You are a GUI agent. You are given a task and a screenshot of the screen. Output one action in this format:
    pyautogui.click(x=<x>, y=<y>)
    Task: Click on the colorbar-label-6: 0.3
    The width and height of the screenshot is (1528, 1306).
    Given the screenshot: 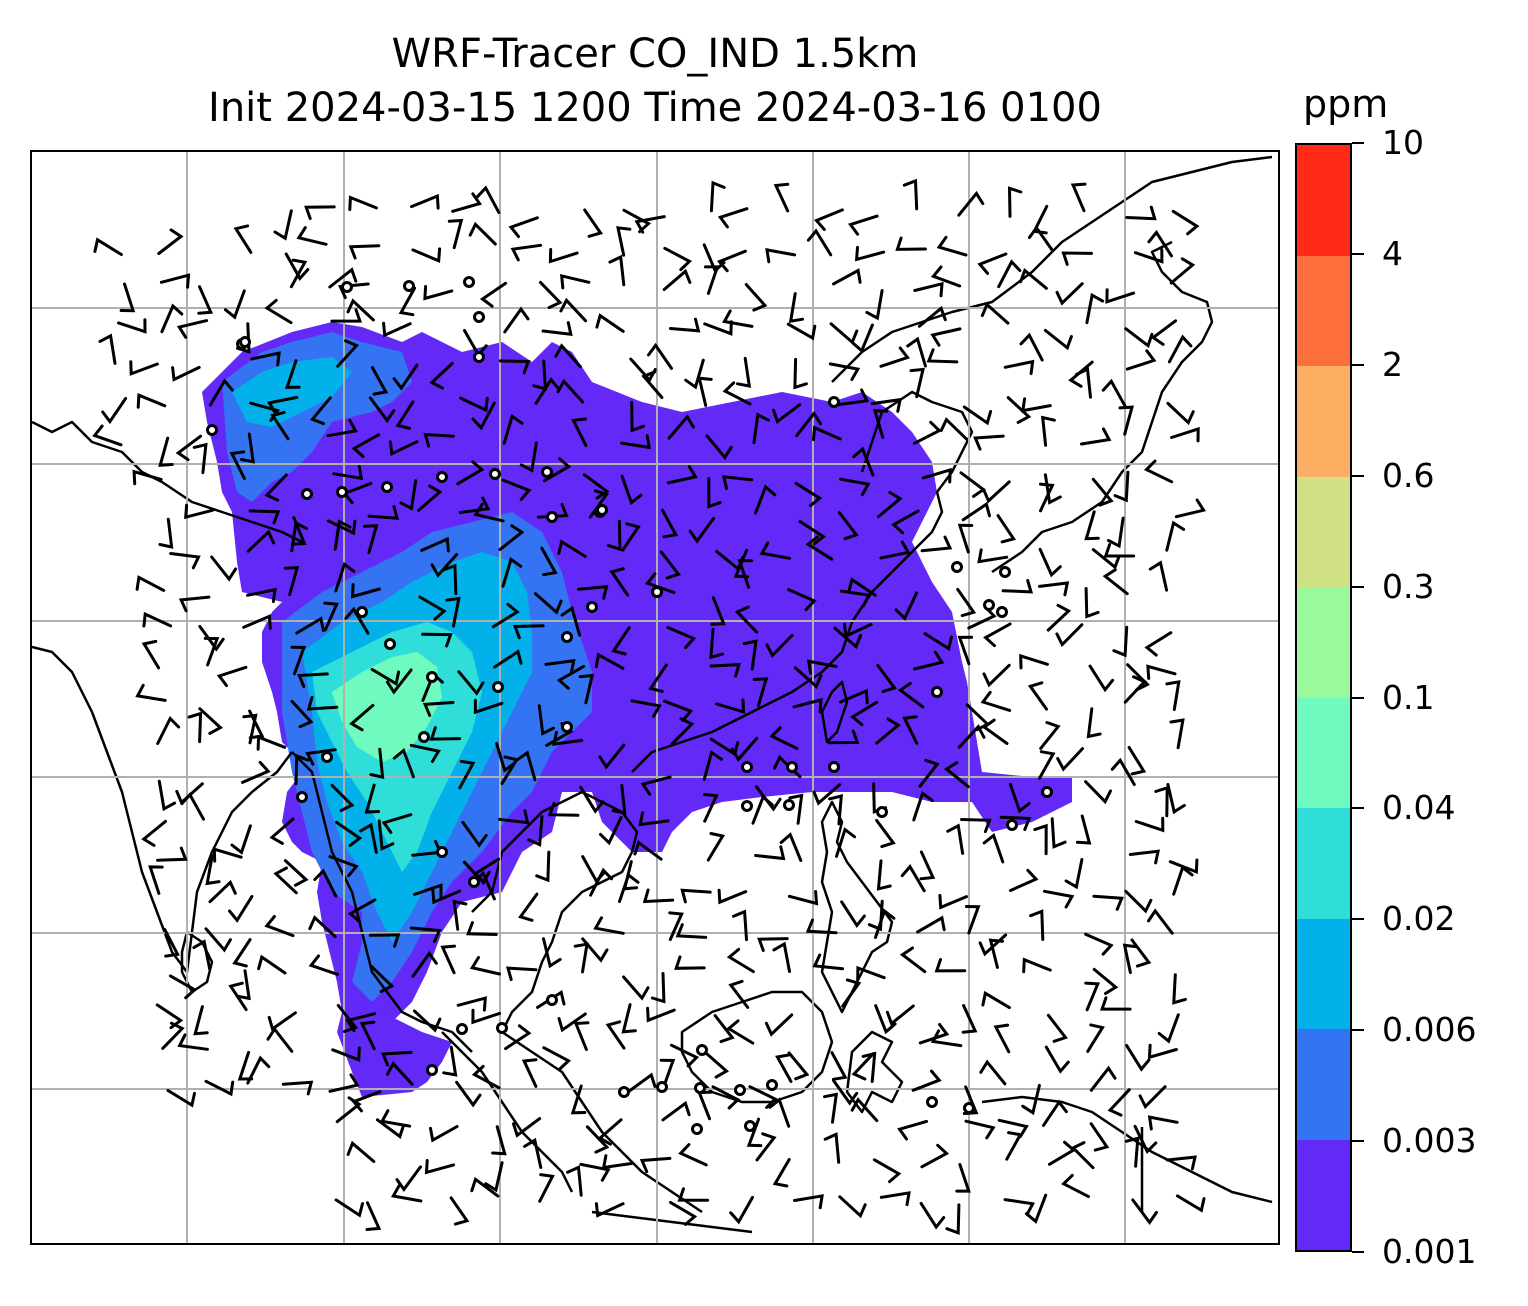 What is the action you would take?
    pyautogui.click(x=1408, y=586)
    